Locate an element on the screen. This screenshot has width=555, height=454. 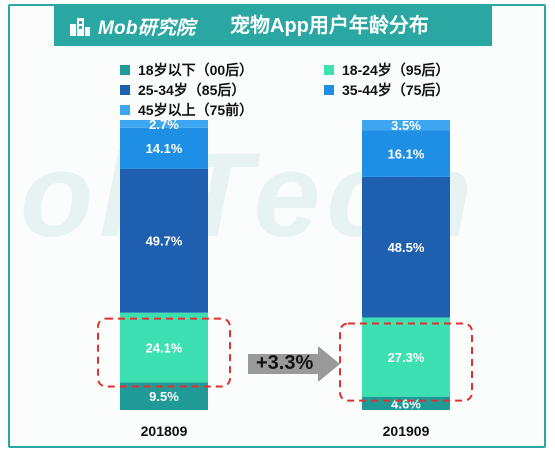
legend-item: 35-44岁（75后） is located at coordinates (386, 90).